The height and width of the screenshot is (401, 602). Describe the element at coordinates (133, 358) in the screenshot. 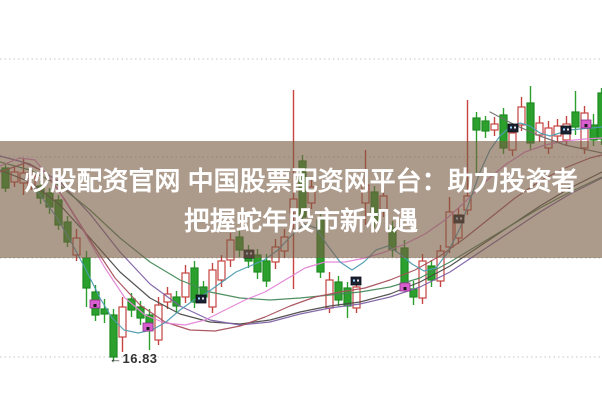

I see `low-price-label: ←16.83` at that location.